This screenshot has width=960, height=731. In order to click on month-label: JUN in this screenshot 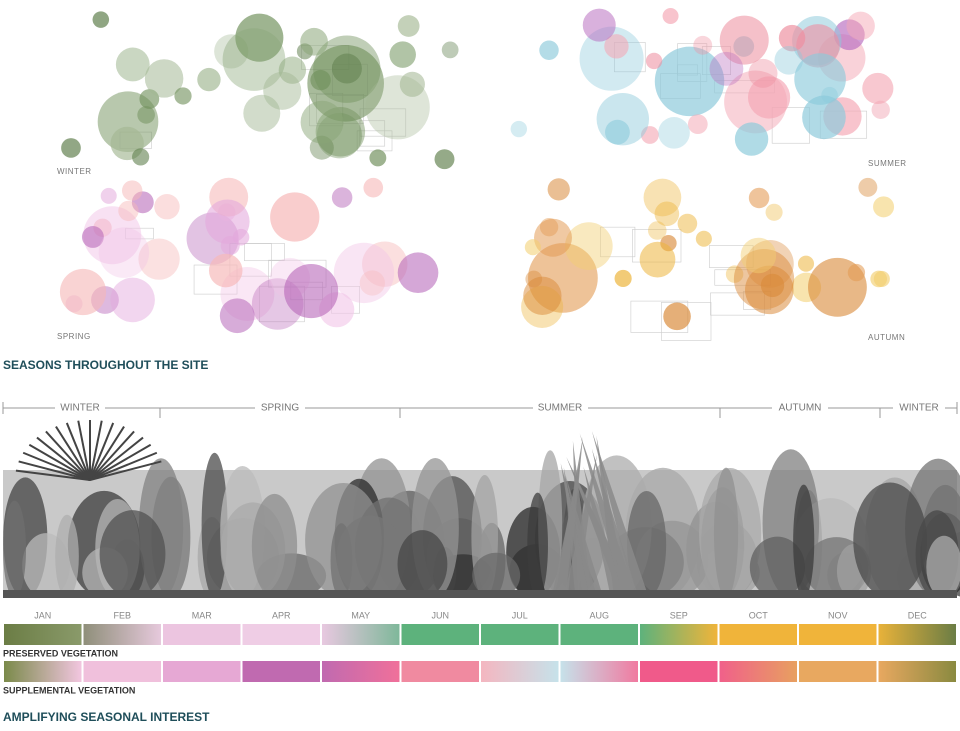, I will do `click(441, 615)`.